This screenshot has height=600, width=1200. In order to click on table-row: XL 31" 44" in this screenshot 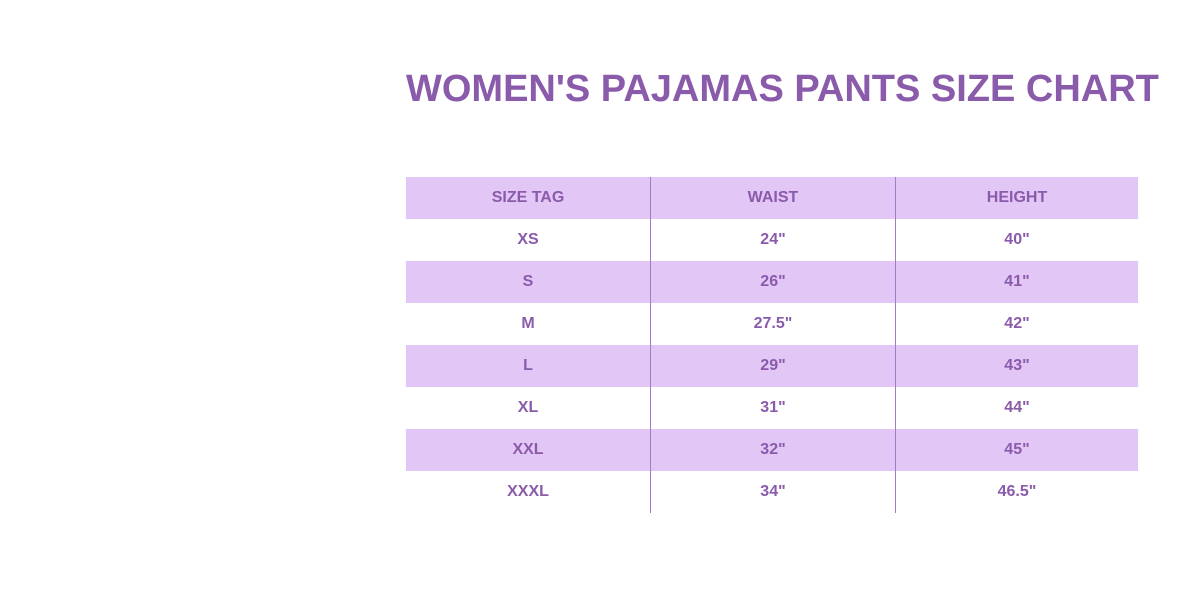, I will do `click(772, 408)`.